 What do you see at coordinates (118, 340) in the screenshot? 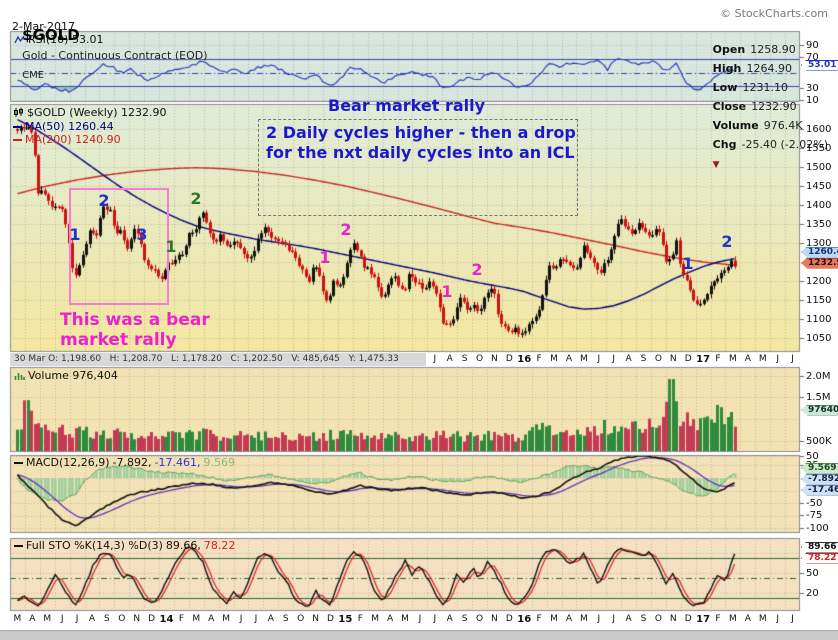
I see `annotation-pink-text-line2: market rally` at bounding box center [118, 340].